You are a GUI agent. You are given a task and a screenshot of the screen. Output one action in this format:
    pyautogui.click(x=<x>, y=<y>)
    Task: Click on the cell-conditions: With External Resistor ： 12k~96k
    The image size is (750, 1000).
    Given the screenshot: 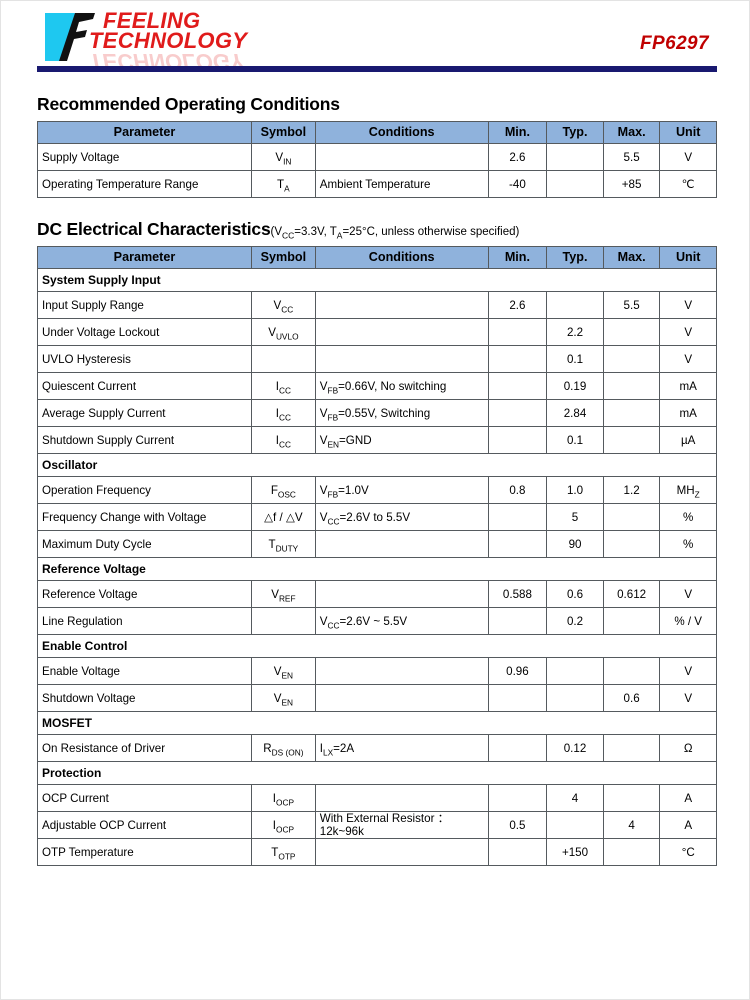 What is the action you would take?
    pyautogui.click(x=401, y=825)
    